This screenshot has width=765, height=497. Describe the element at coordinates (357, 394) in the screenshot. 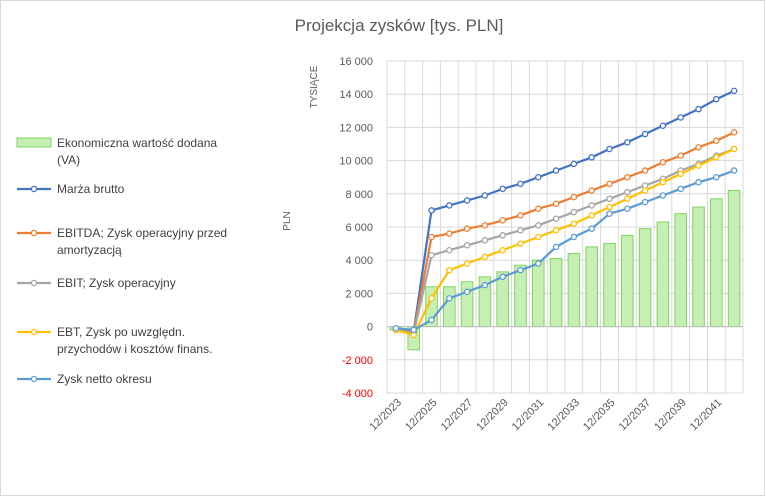

I see `y-tick-label: -4 000` at that location.